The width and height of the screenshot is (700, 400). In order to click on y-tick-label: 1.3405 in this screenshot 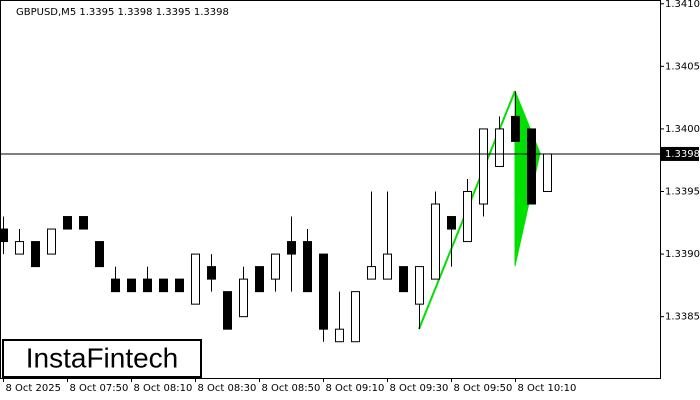, I will do `click(682, 66)`.